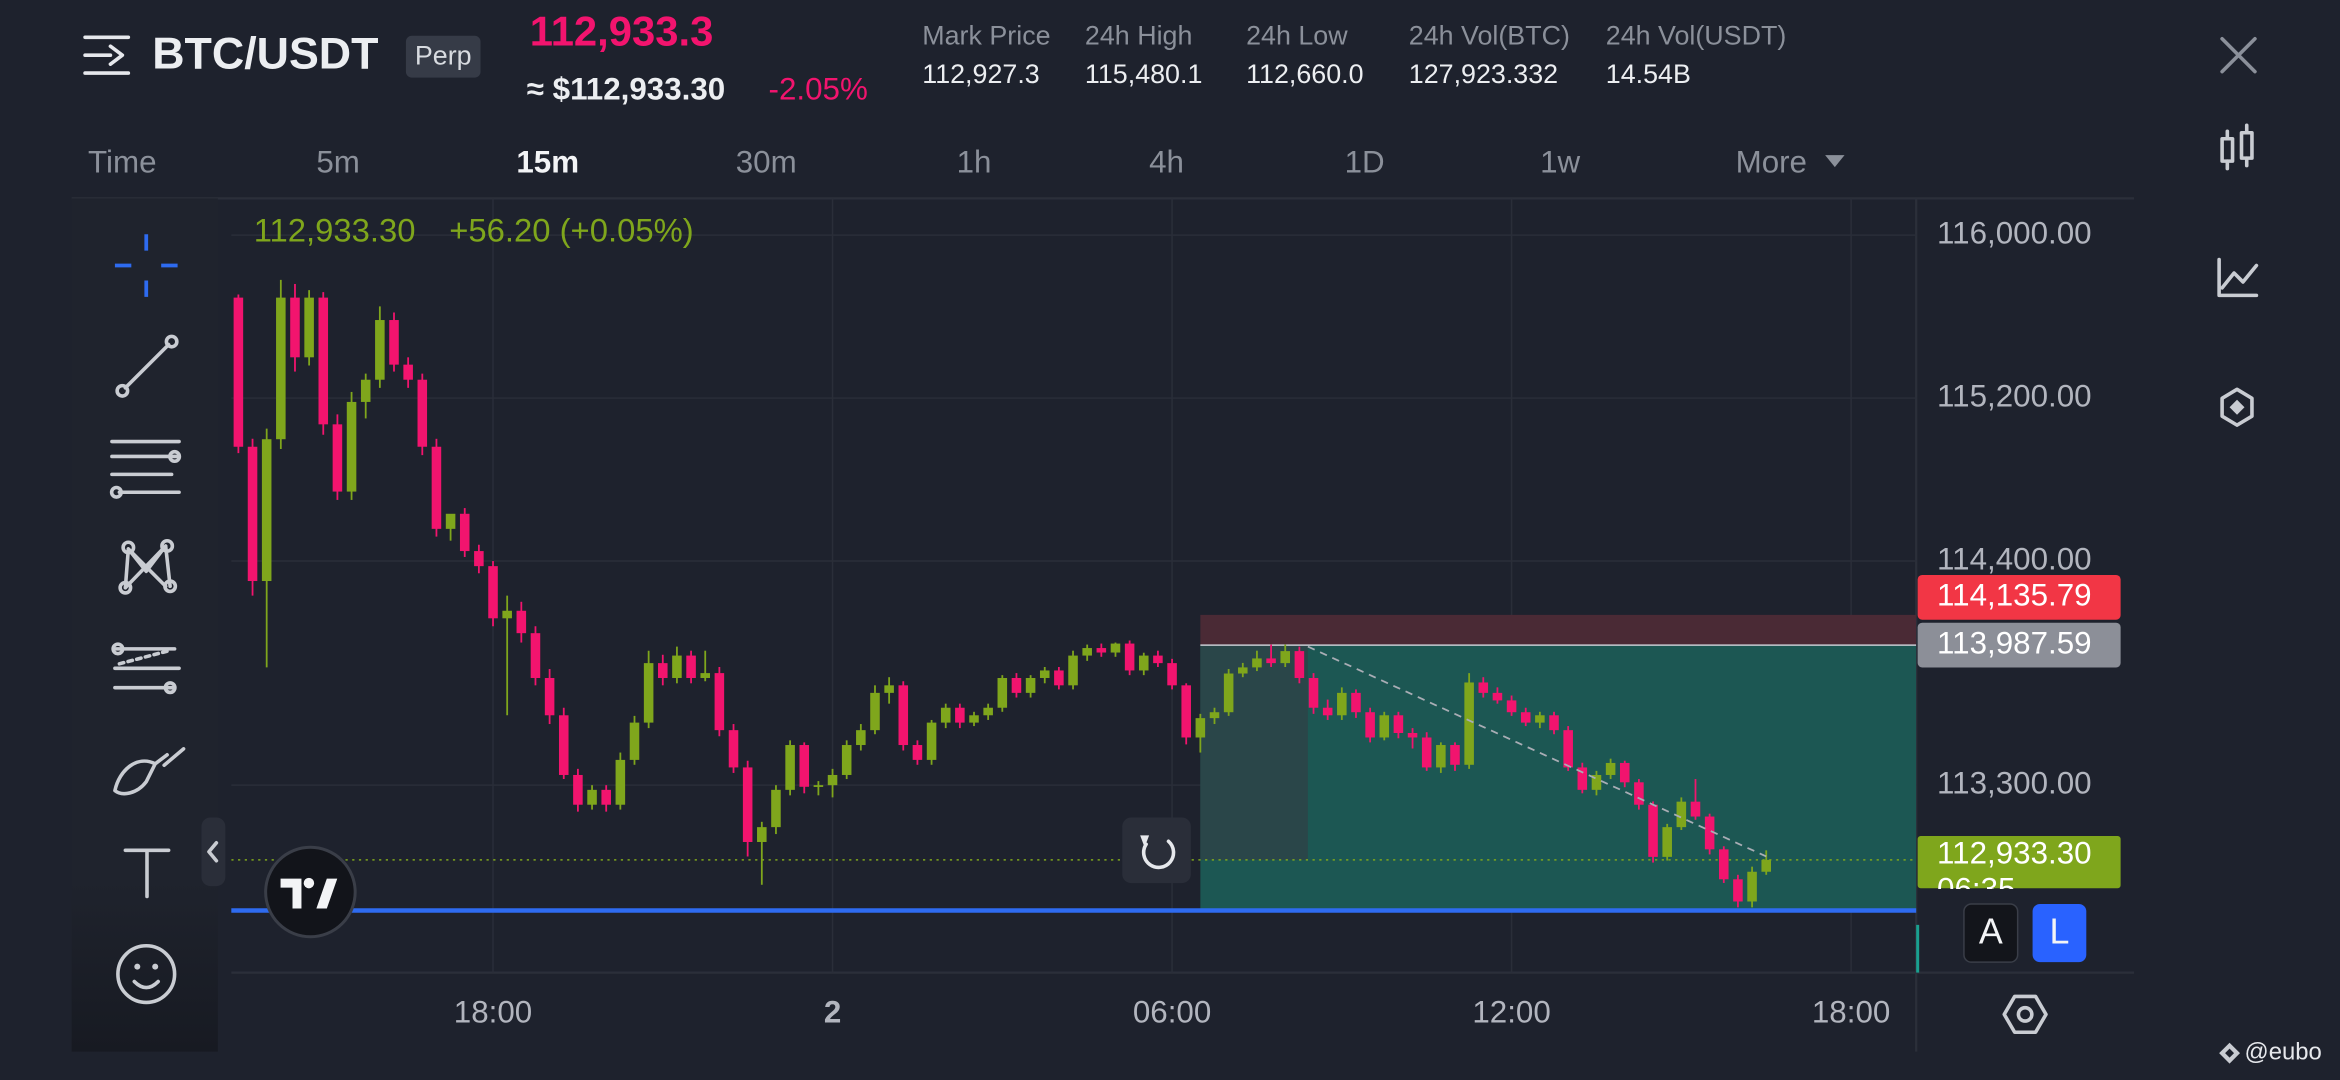 This screenshot has height=1080, width=2340. What do you see at coordinates (1365, 161) in the screenshot?
I see `interval-tab: 1D` at bounding box center [1365, 161].